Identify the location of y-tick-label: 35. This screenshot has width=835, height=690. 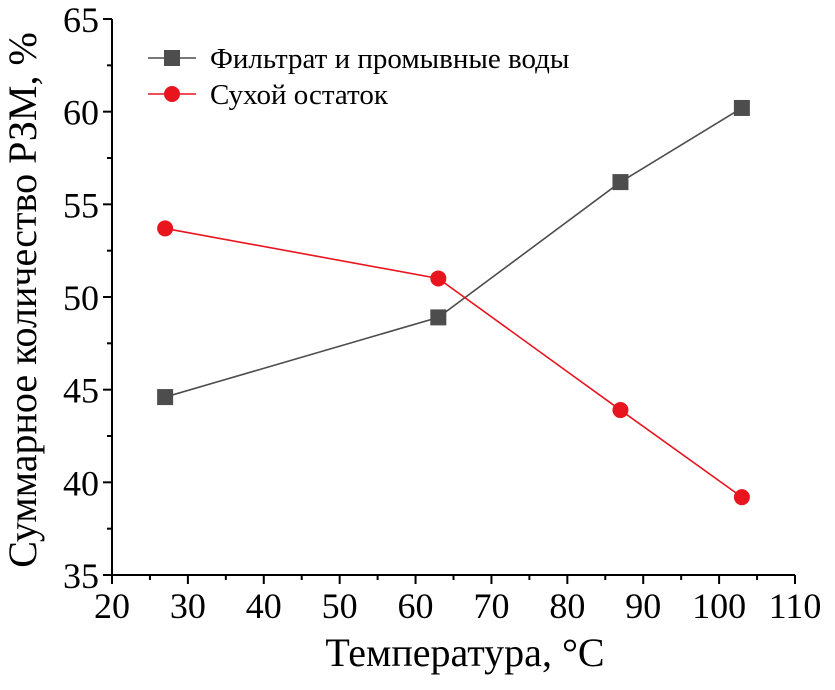
(81, 576).